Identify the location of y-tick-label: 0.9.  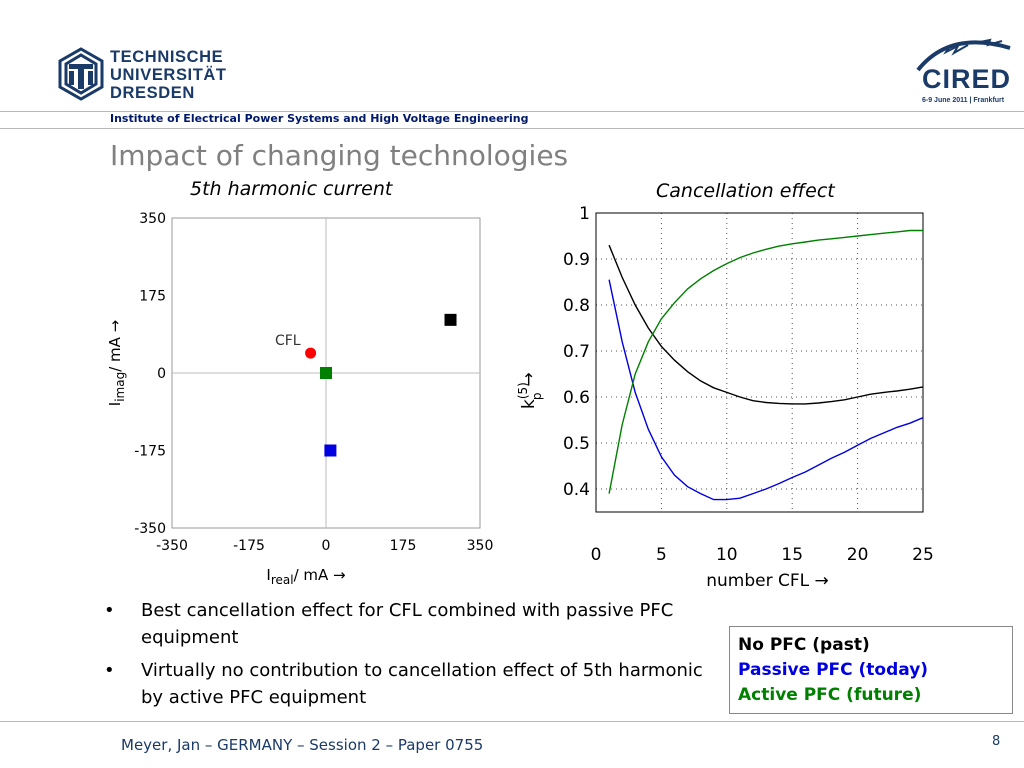
(576, 260).